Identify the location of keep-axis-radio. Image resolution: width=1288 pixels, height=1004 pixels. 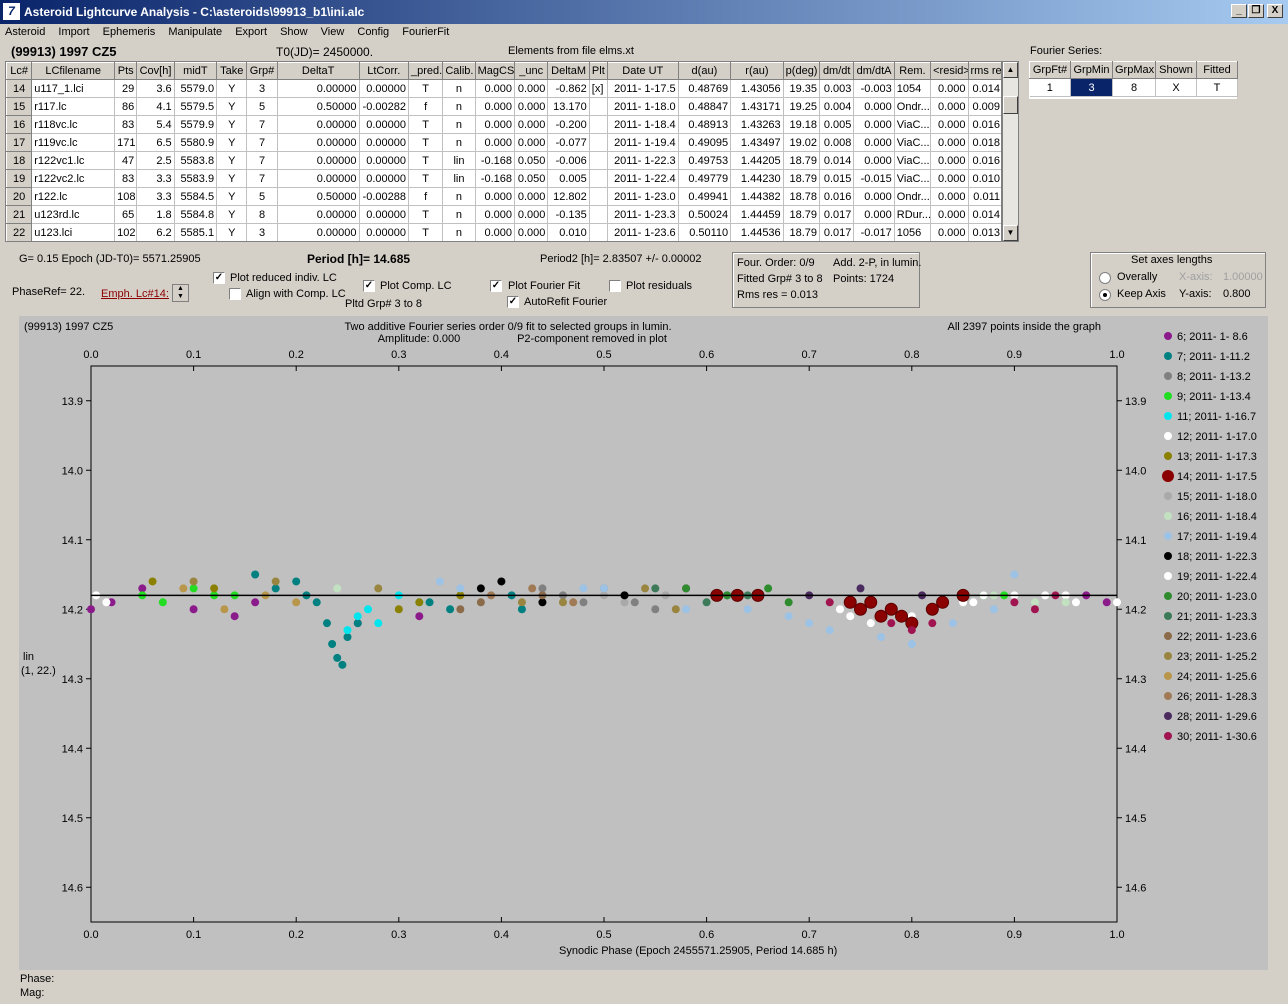
(1105, 295).